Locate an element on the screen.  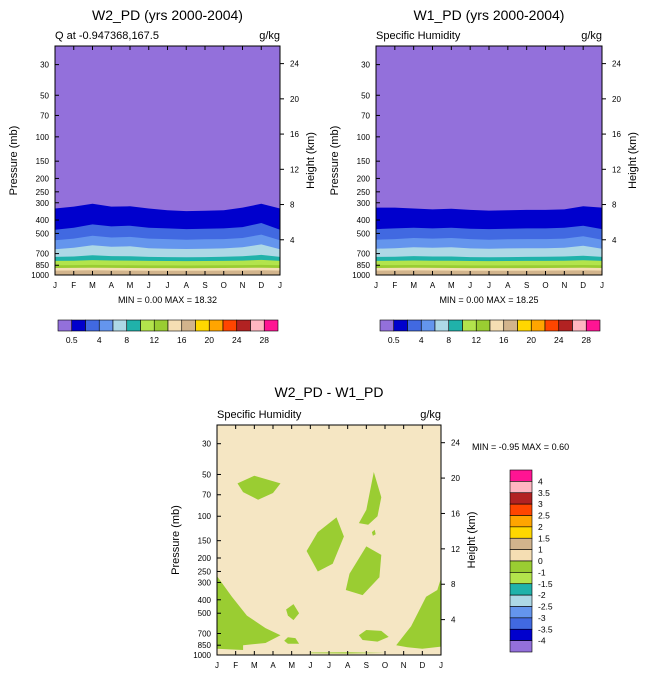
y-axis-label: Pressure (mb) is located at coordinates (14, 161).